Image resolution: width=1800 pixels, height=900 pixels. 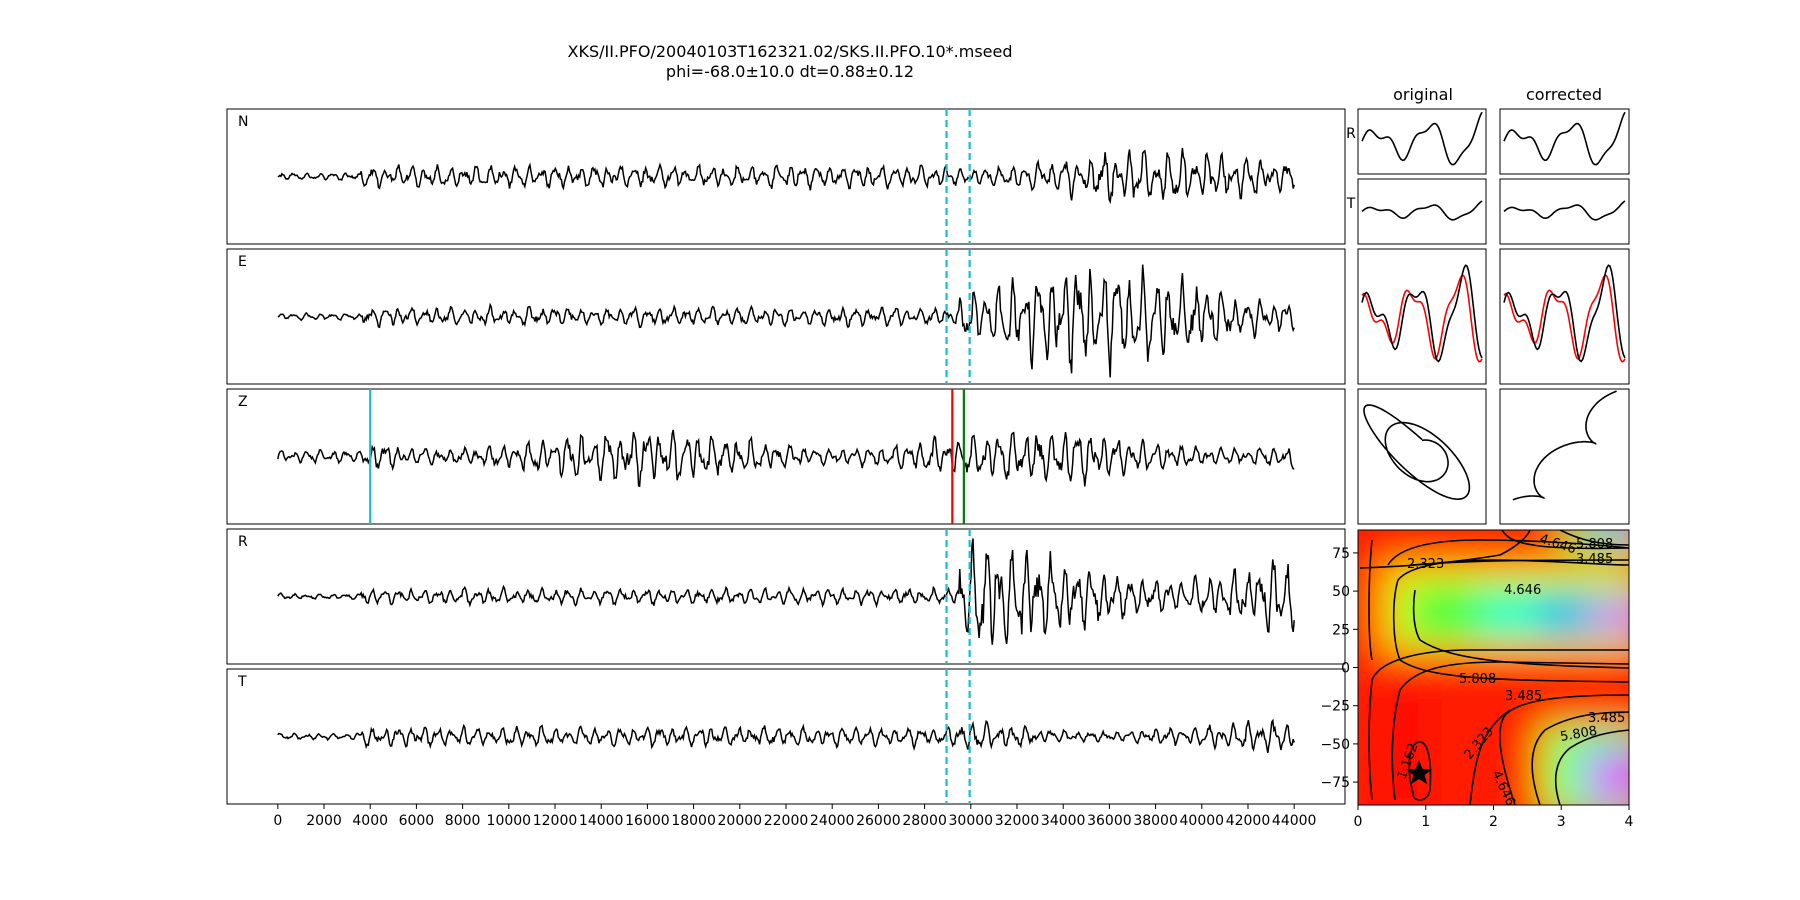 I want to click on figure-subtitle: phi=-68.0±10.0 dt=0.88±0.12, so click(x=790, y=71).